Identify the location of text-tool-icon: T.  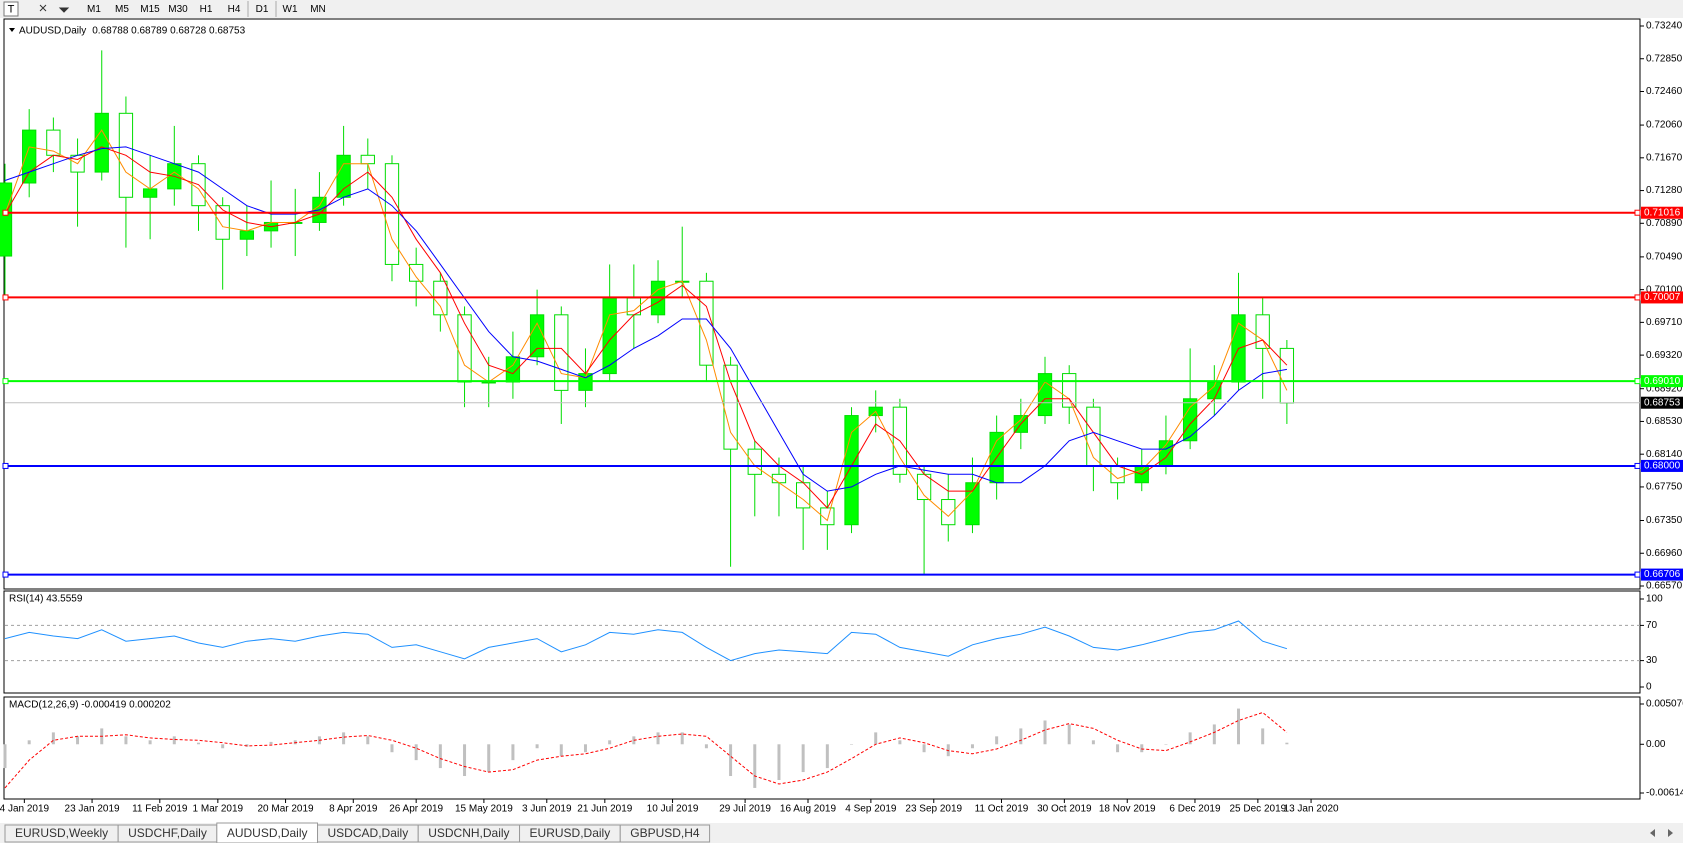
(11, 9).